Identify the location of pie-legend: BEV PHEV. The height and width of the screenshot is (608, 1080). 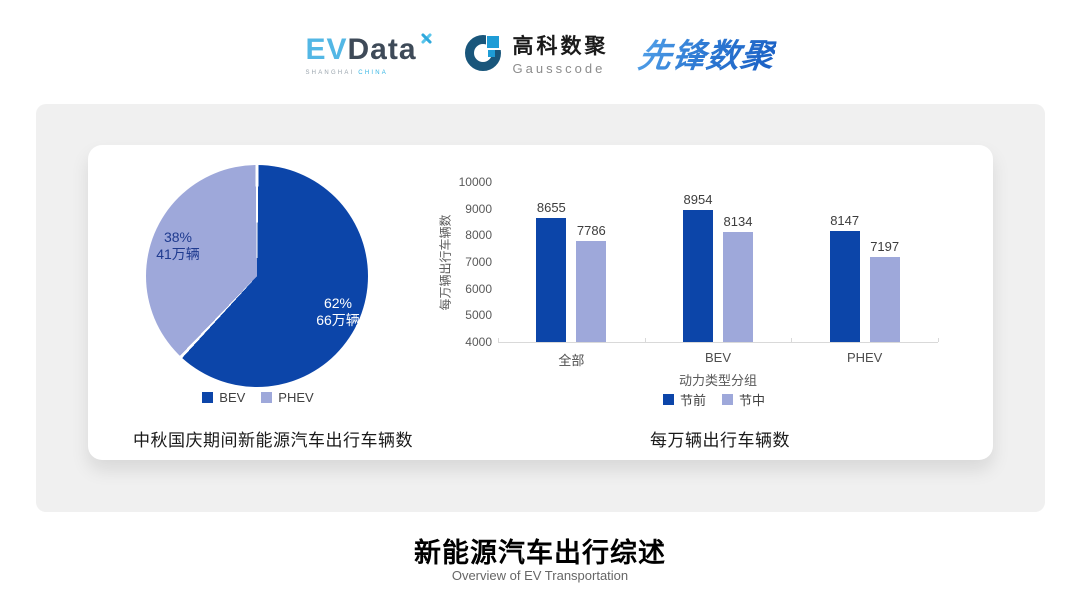
(258, 397).